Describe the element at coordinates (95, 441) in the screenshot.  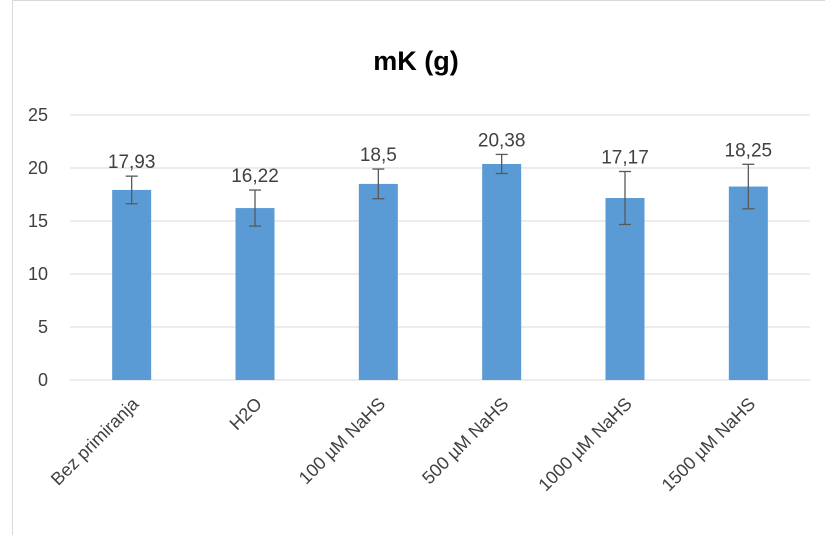
I see `x-category-label: Bez primiranja` at that location.